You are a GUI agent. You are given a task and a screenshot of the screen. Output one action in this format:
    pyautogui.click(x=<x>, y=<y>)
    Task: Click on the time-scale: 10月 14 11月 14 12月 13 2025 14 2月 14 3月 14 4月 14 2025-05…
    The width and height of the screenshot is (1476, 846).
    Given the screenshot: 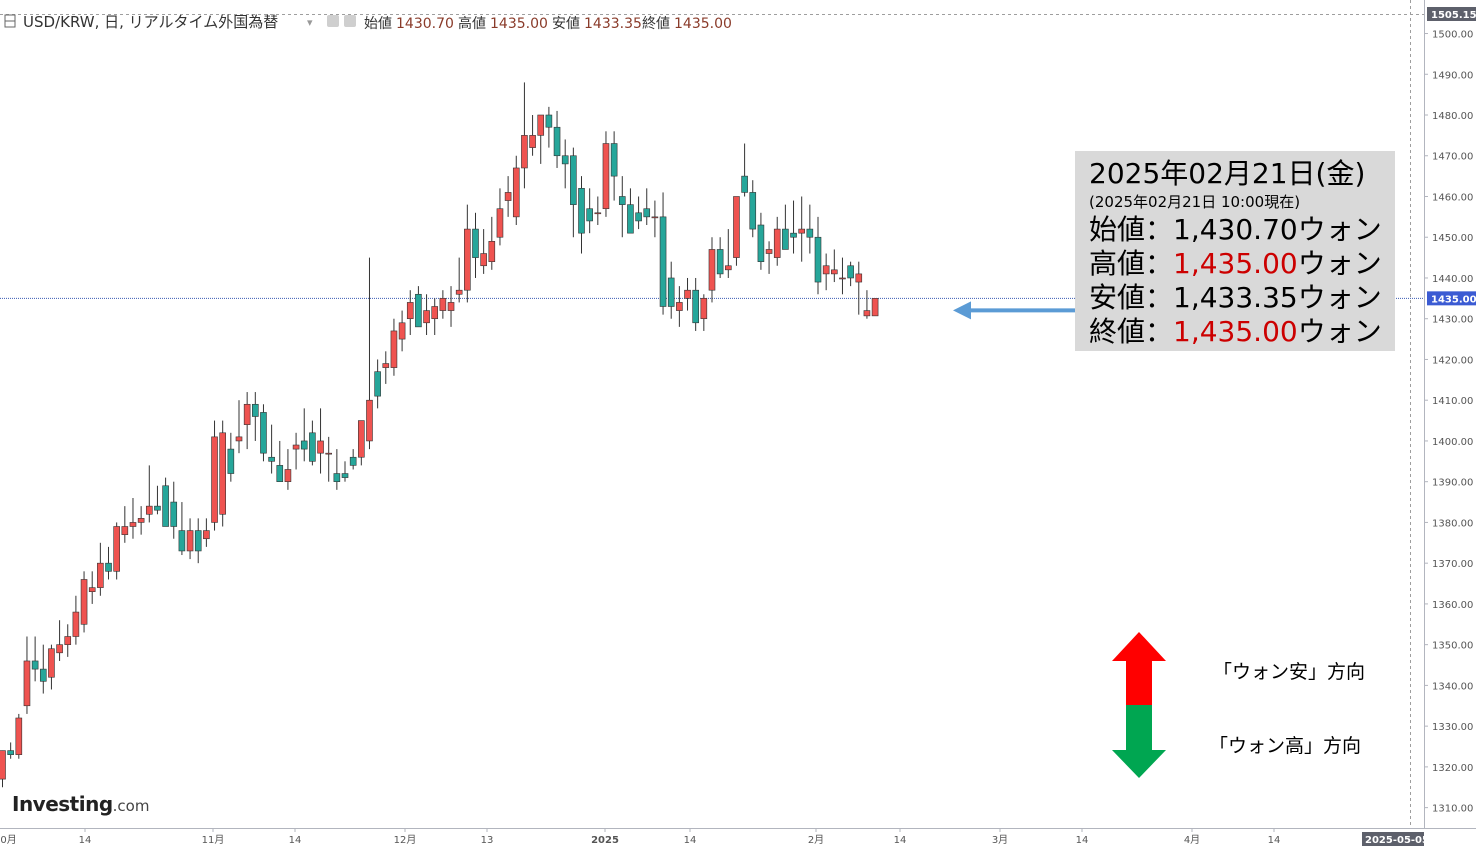 What is the action you would take?
    pyautogui.click(x=738, y=837)
    